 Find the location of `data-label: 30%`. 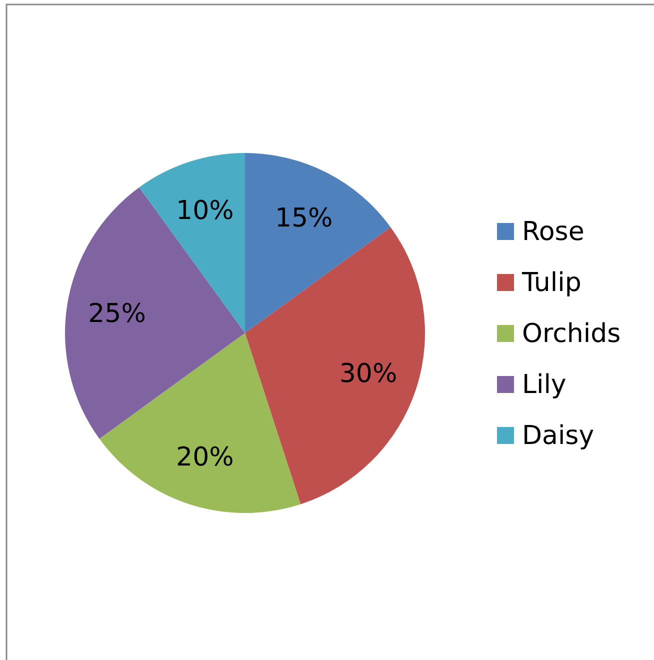

data-label: 30% is located at coordinates (368, 374).